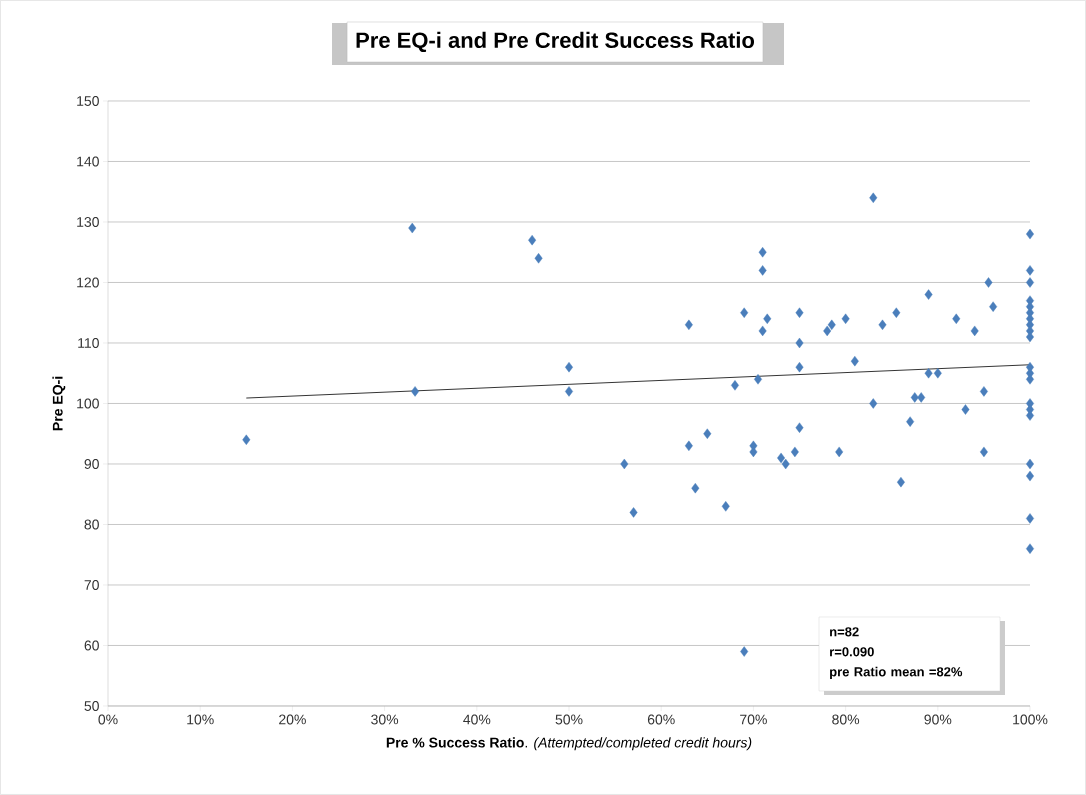 The height and width of the screenshot is (795, 1086). I want to click on x-tick-label: 90%, so click(938, 719).